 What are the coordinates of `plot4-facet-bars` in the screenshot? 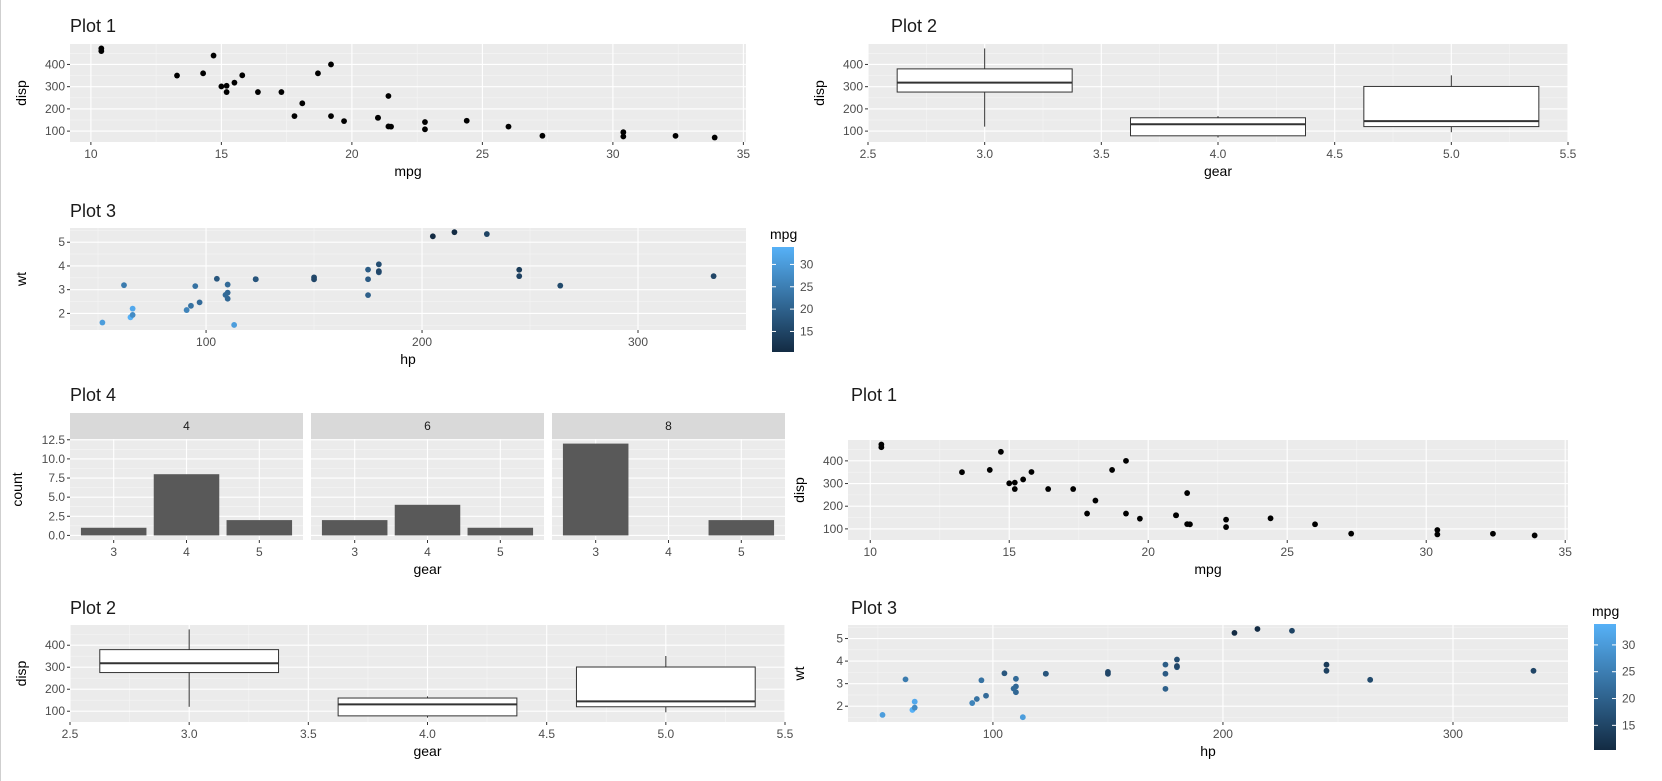 It's located at (668, 489).